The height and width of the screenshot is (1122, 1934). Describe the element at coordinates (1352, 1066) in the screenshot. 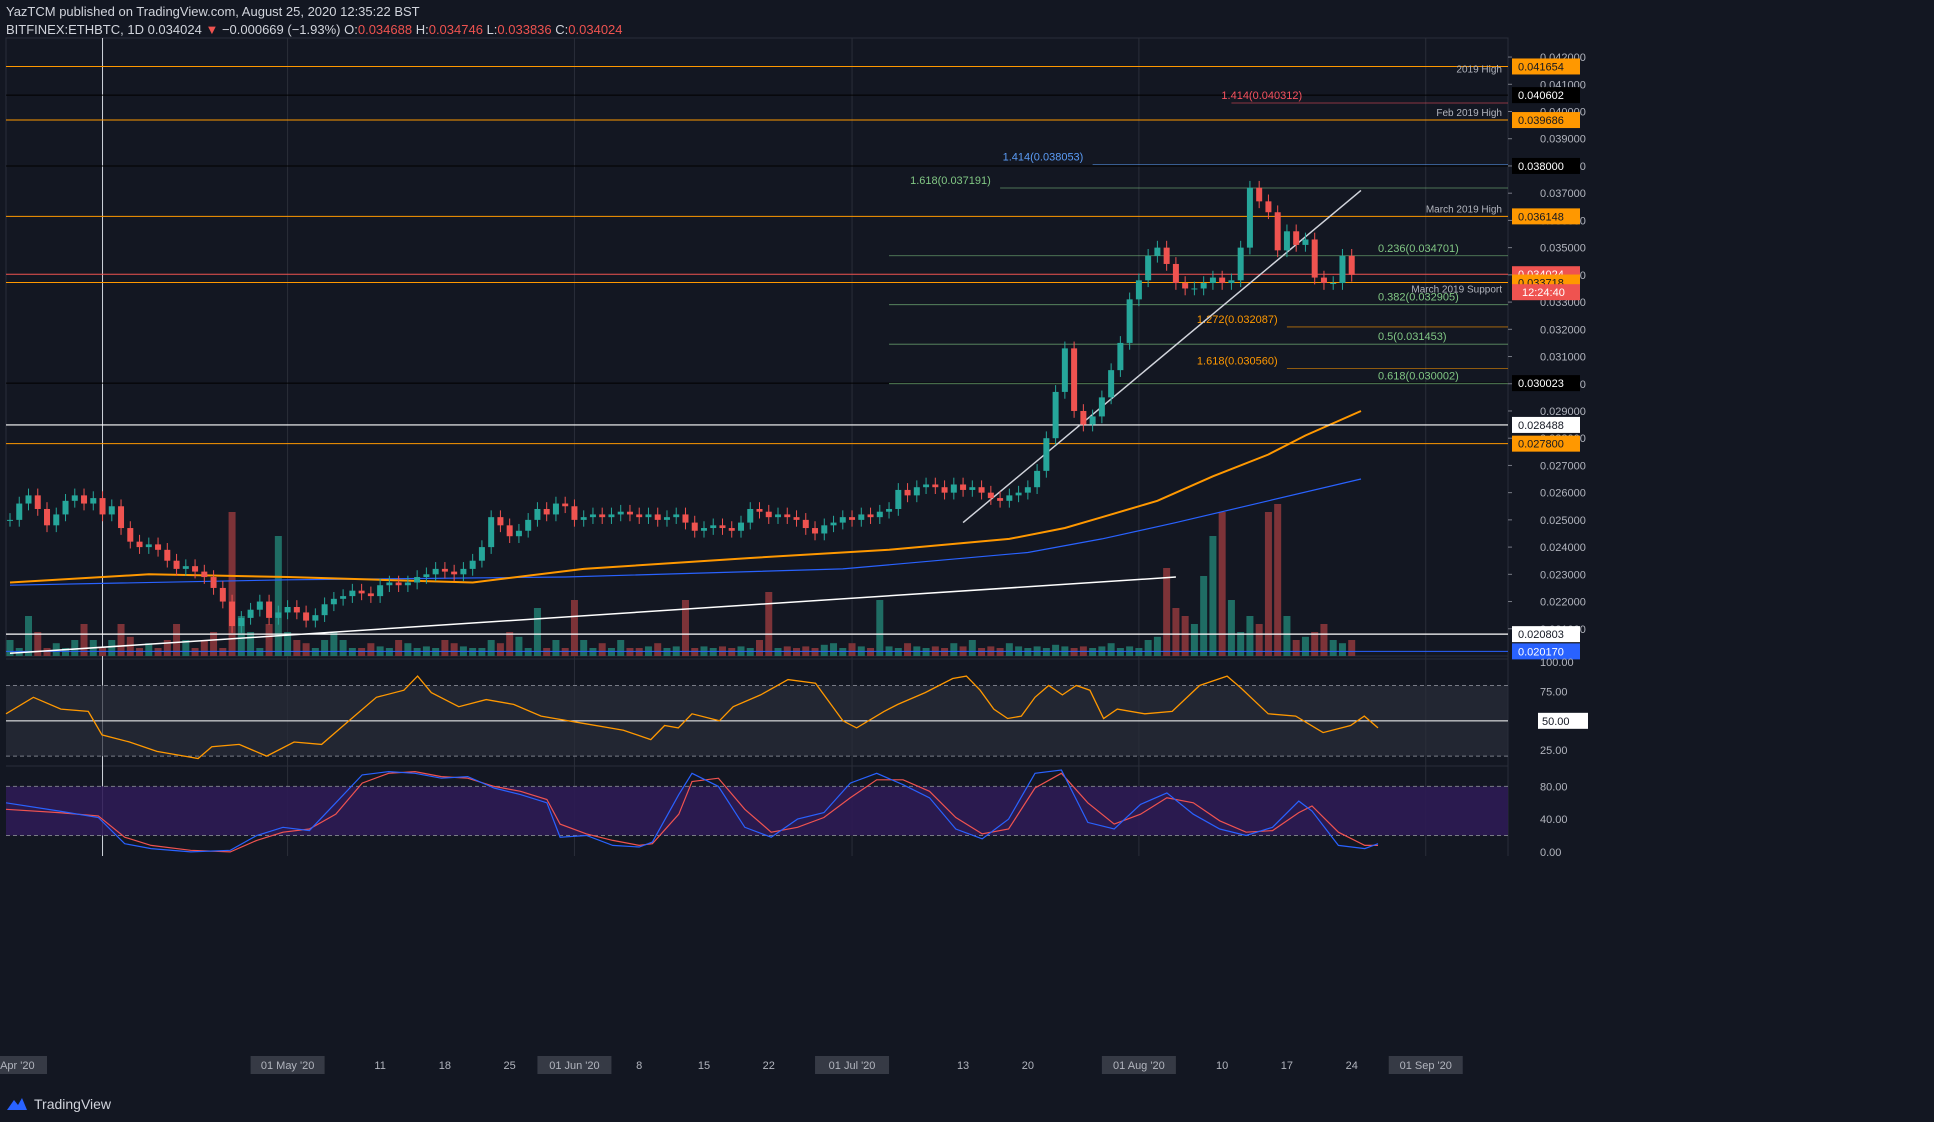

I see `time-tick-label: 24` at that location.